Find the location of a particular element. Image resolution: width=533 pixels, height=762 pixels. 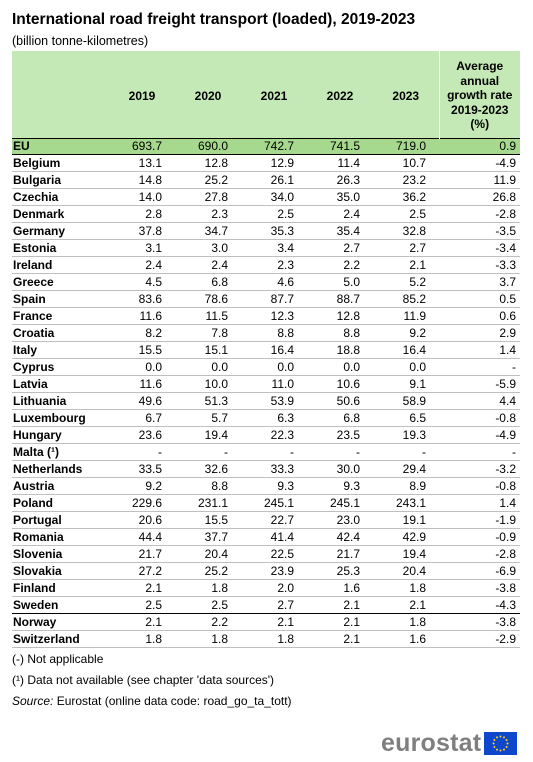

value-cell: 23.5 is located at coordinates (348, 435).